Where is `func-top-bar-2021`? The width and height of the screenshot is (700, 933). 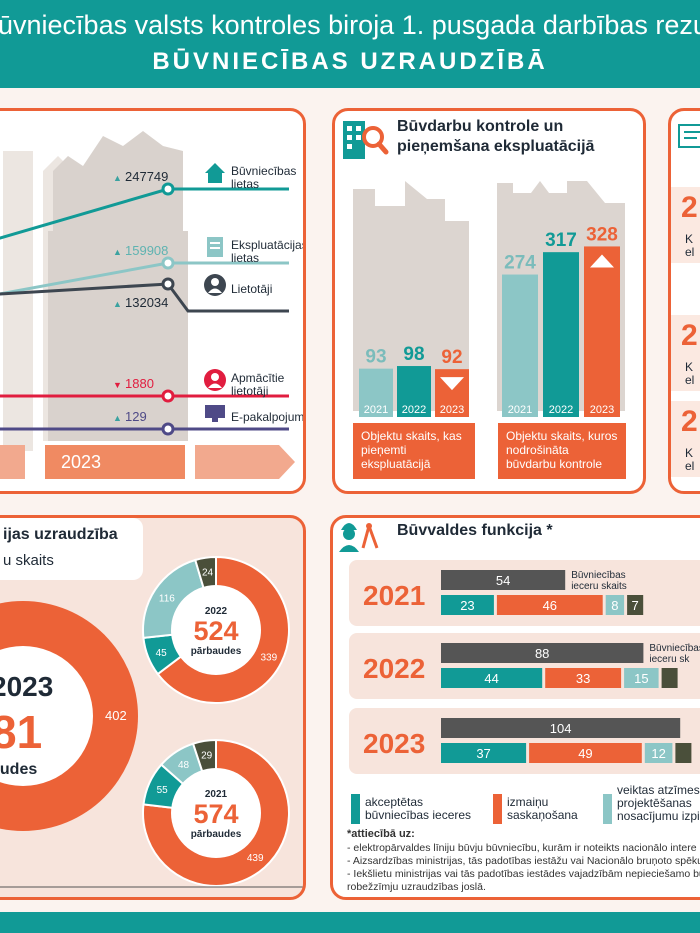 func-top-bar-2021 is located at coordinates (503, 580).